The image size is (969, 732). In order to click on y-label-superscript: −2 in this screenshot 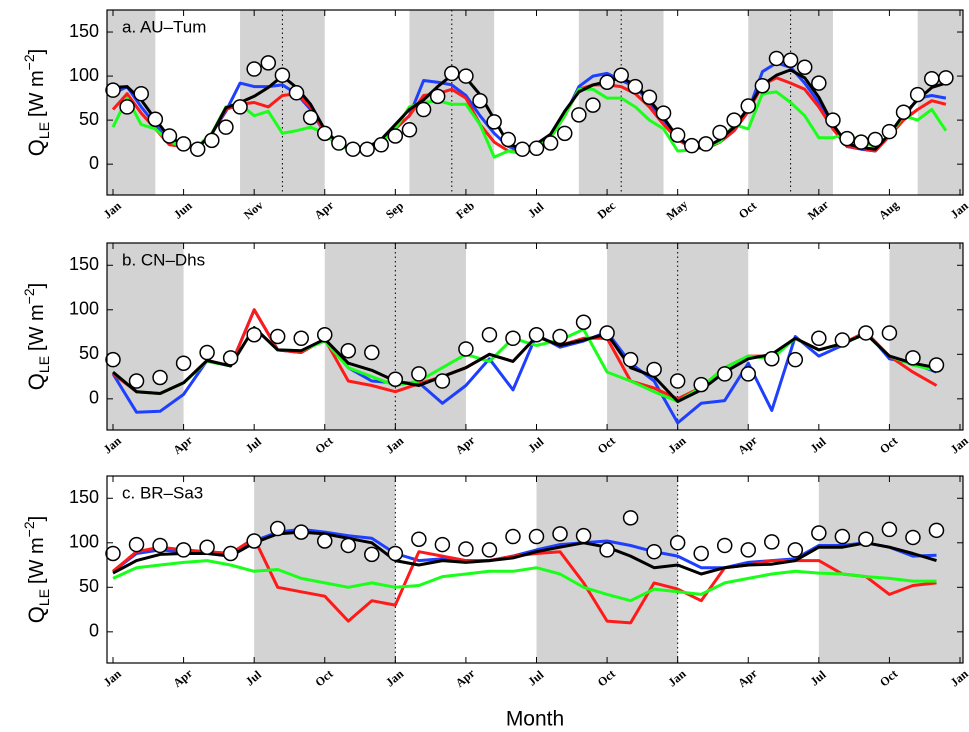, I will do `click(29, 296)`.